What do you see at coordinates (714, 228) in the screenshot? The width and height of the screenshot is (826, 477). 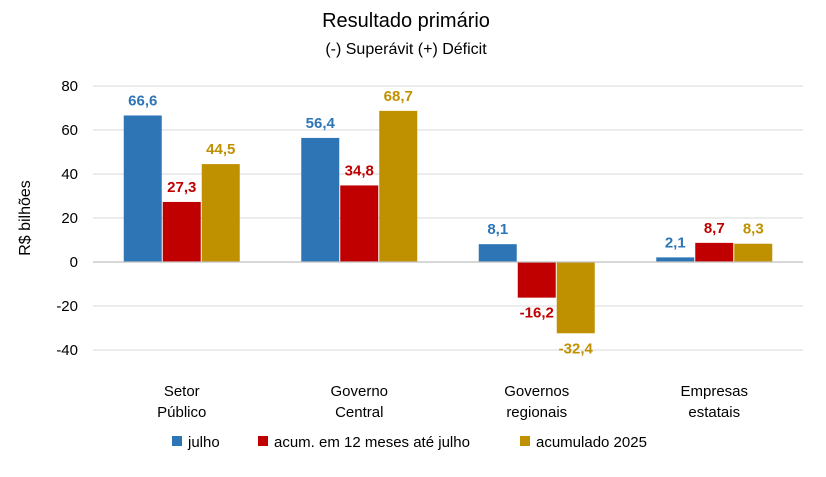 I see `data-label: 8,7` at bounding box center [714, 228].